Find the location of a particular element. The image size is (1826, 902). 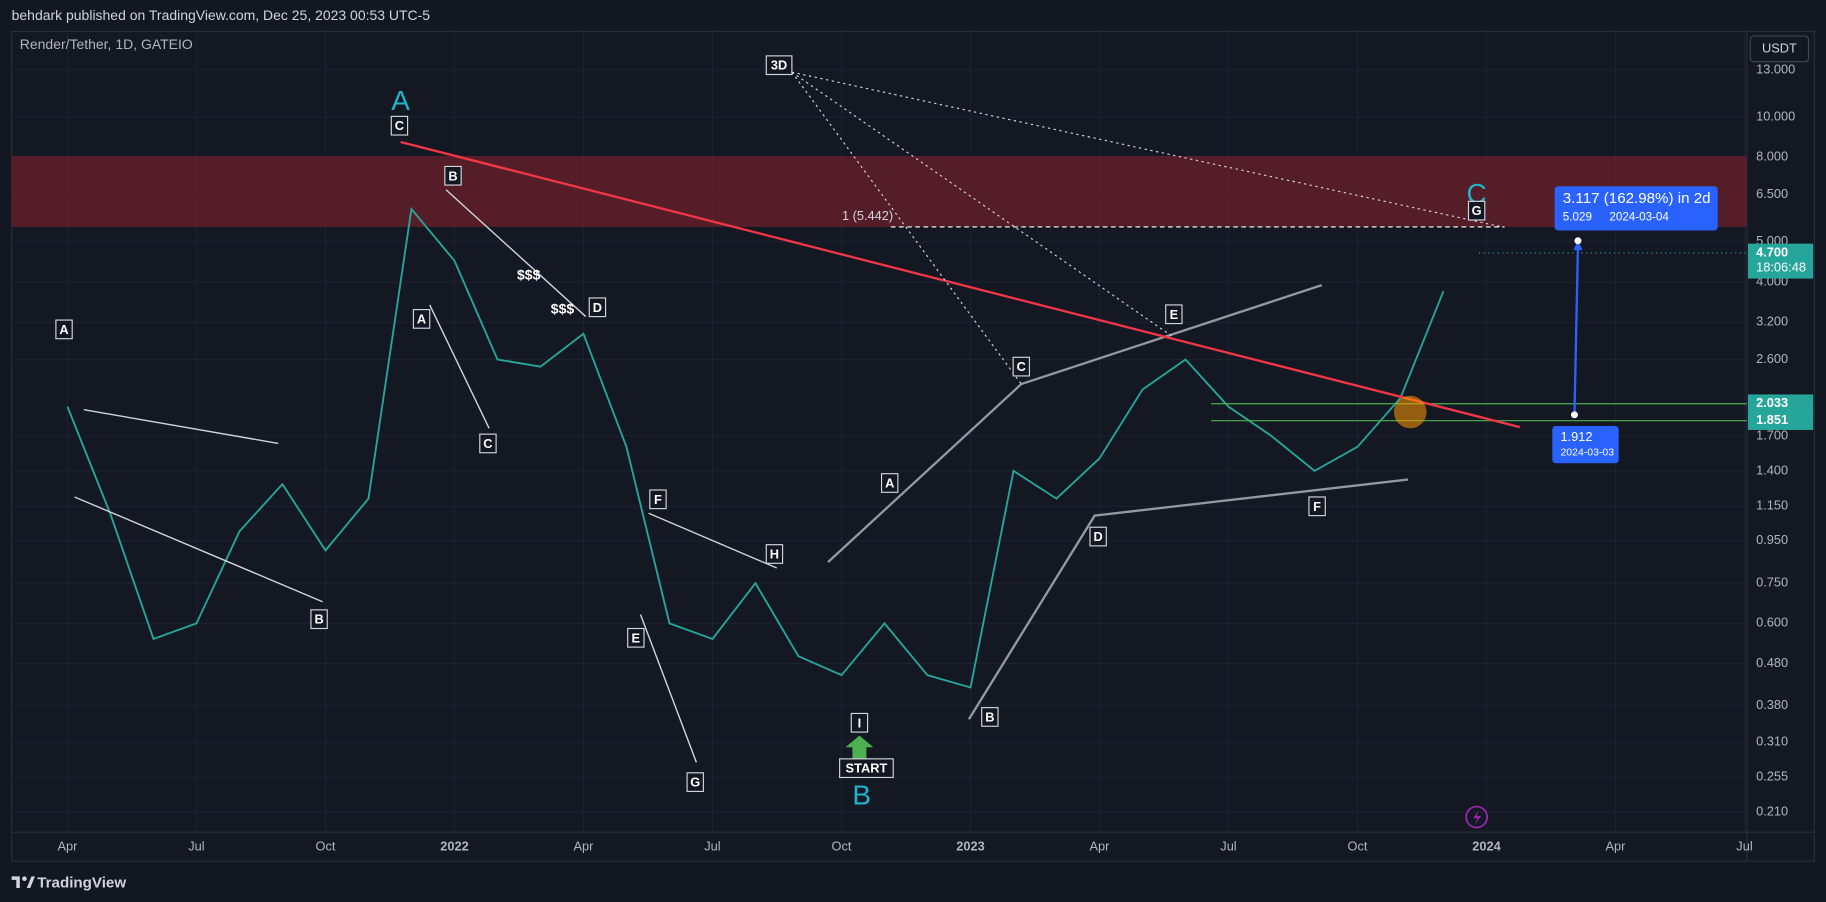

currency: USDT is located at coordinates (1779, 47).